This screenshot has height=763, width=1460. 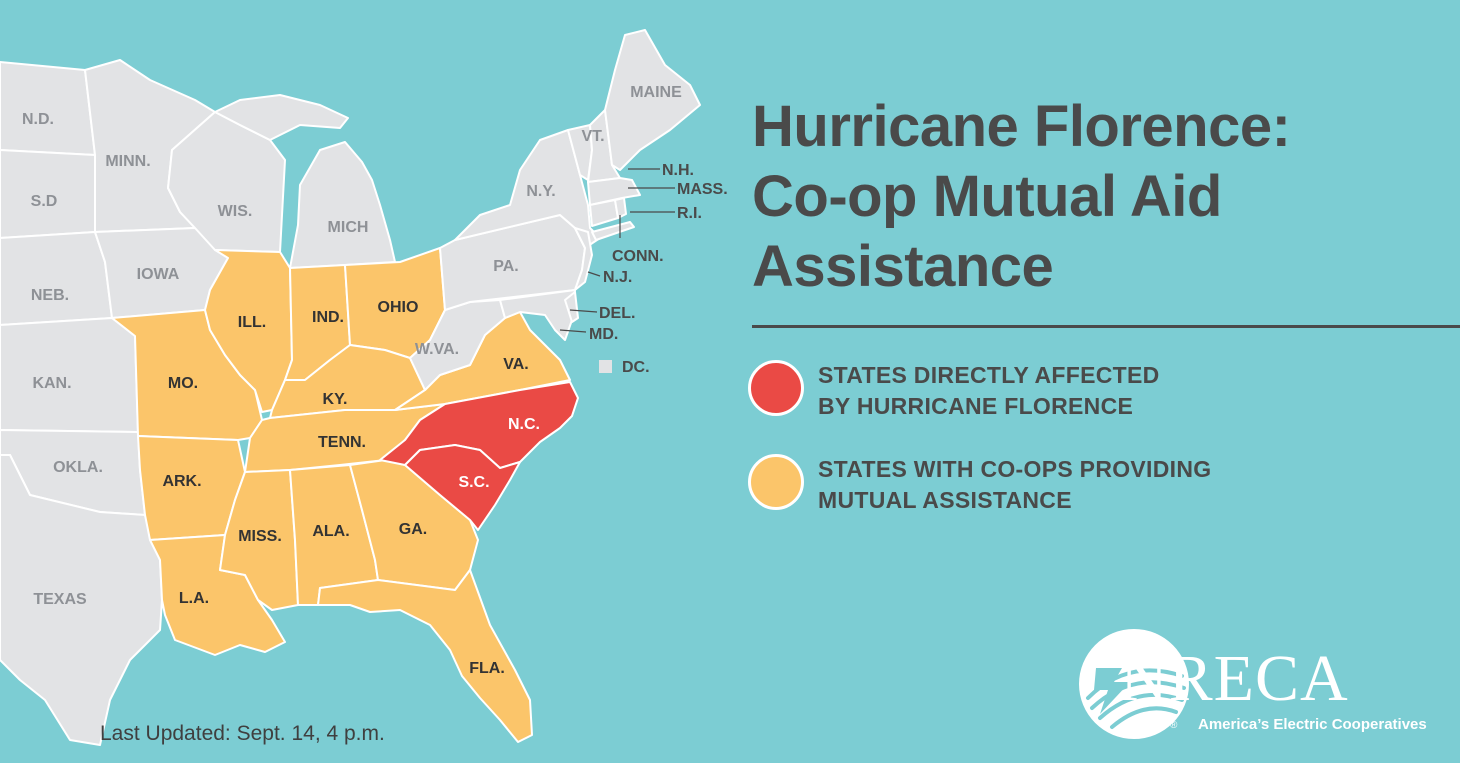 What do you see at coordinates (437, 349) in the screenshot?
I see `label-wva: W.VA.` at bounding box center [437, 349].